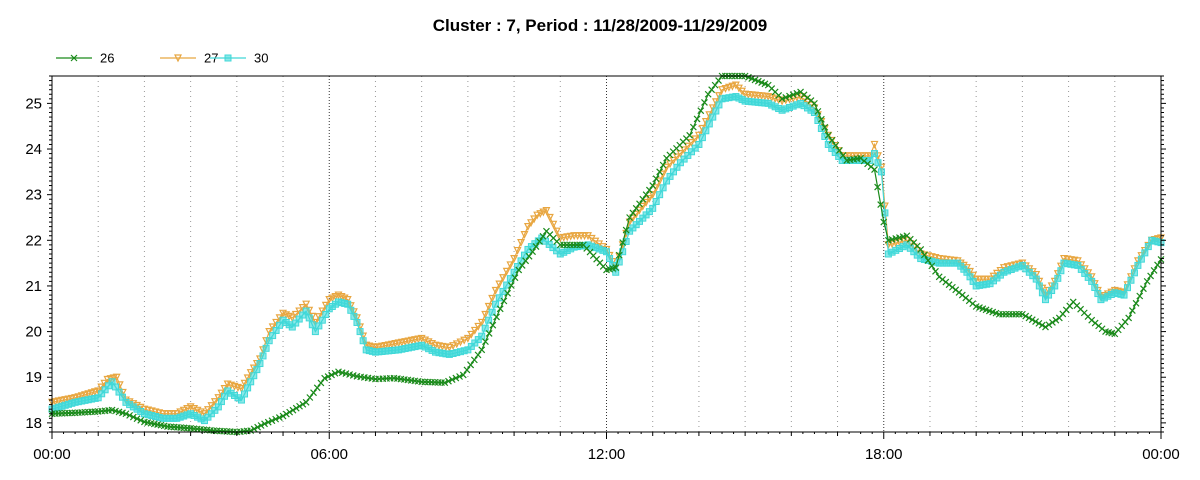 This screenshot has height=480, width=1200. What do you see at coordinates (33, 263) in the screenshot?
I see `y-axis-labels: 18 19 20 21 22 23 24 25` at bounding box center [33, 263].